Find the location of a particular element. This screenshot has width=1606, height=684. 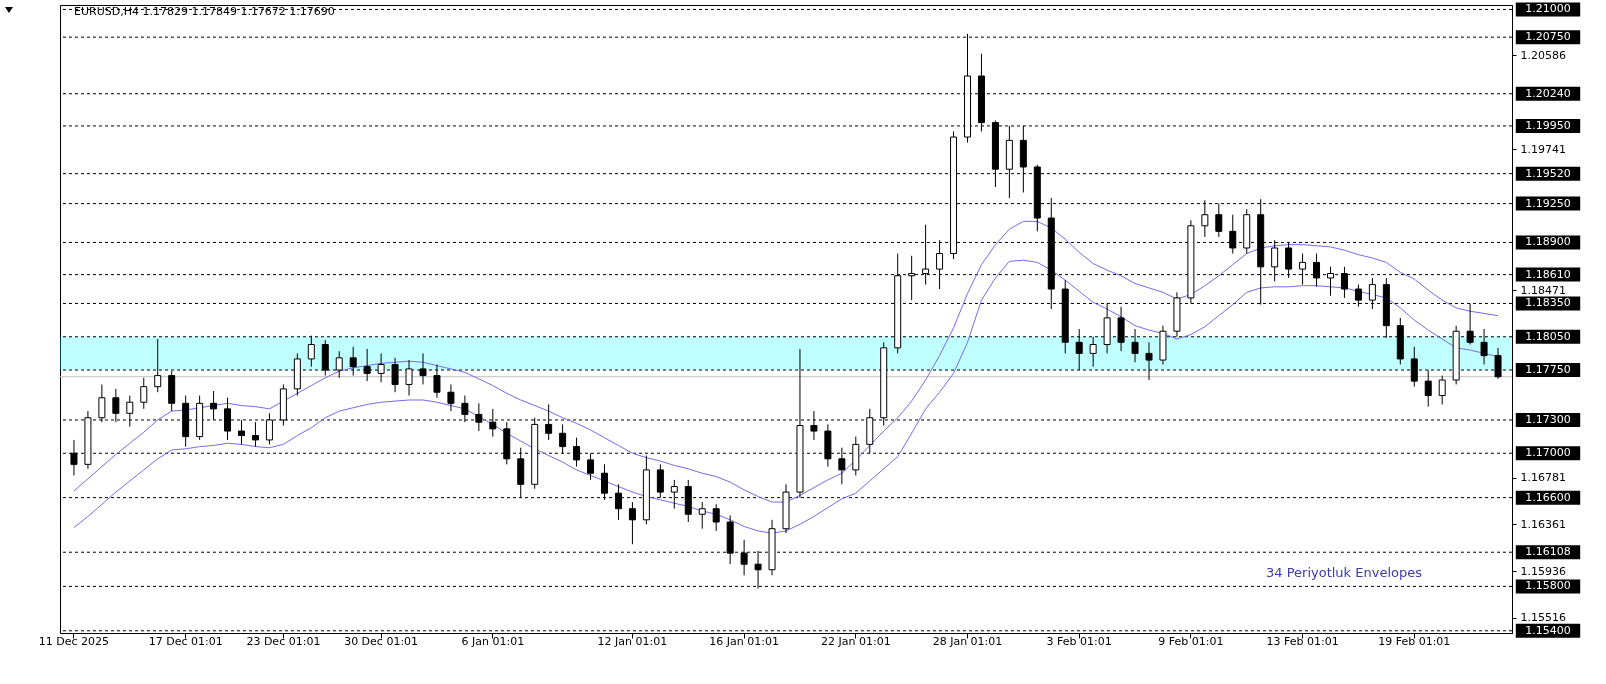

ref-line-label: 1.15400 is located at coordinates (1548, 630).